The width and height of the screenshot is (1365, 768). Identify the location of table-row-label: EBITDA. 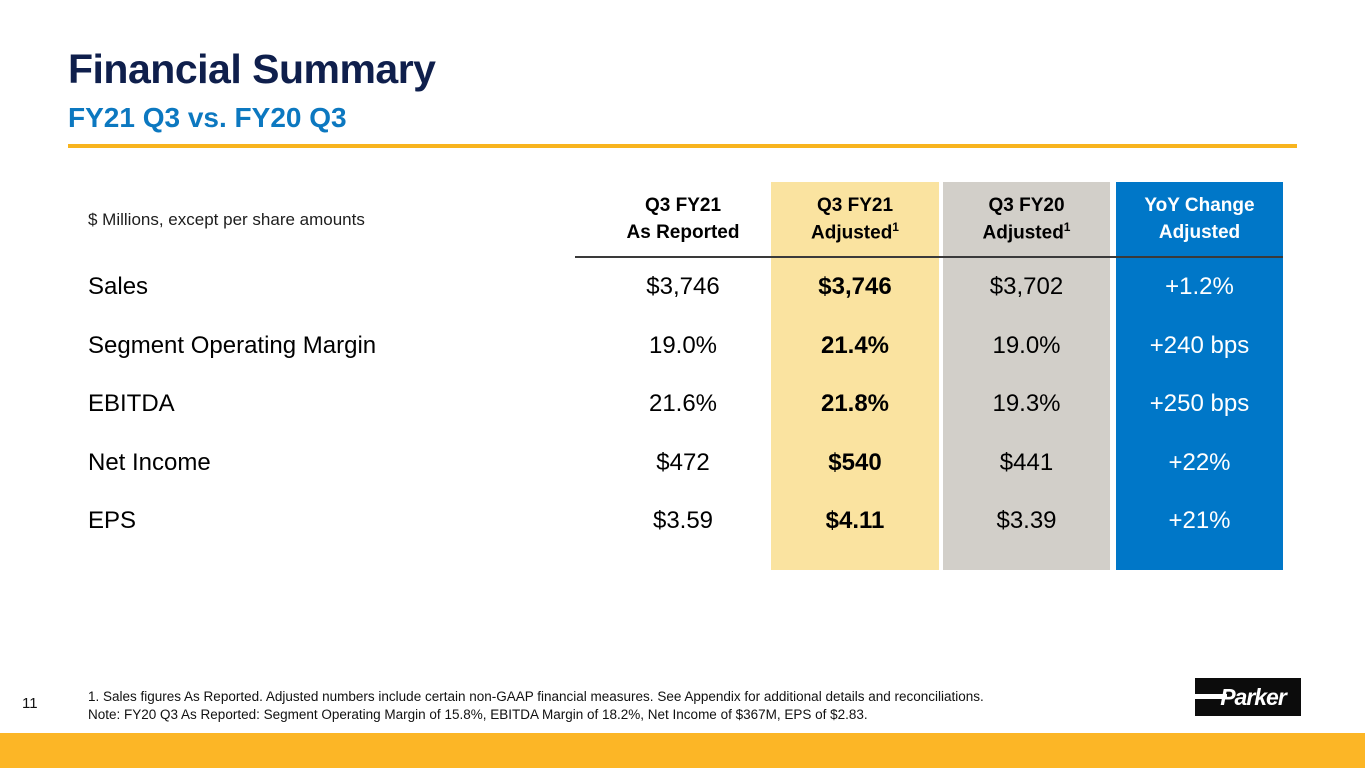
(131, 404).